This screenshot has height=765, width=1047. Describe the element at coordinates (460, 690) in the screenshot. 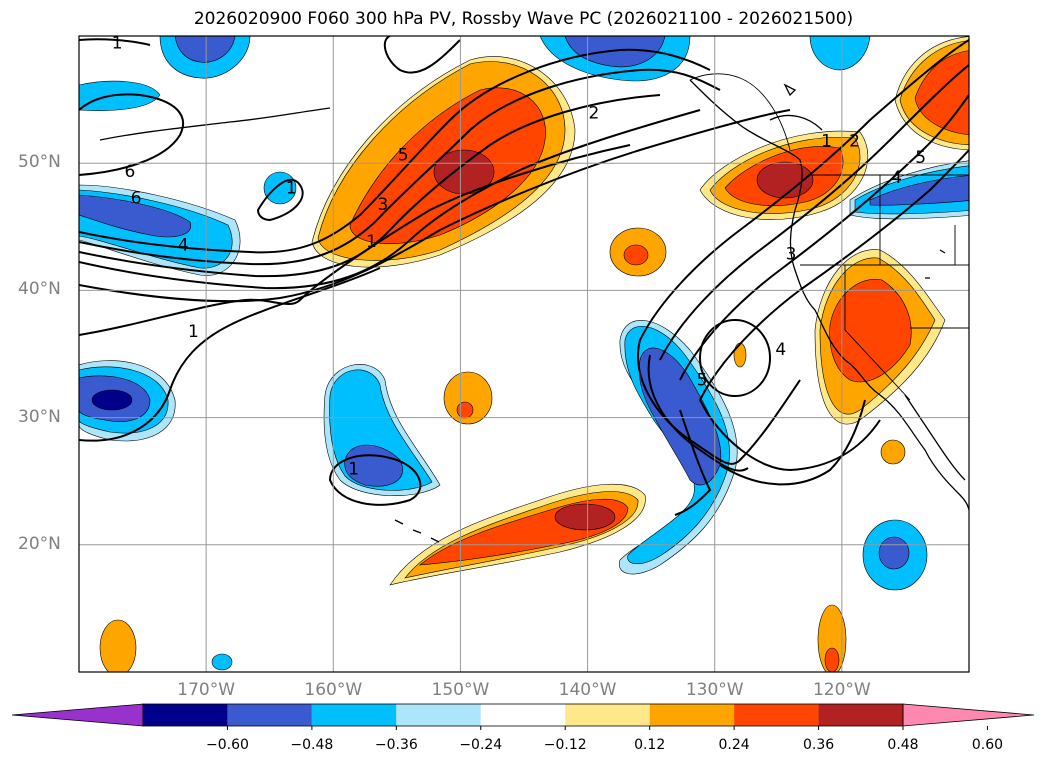

I see `lon-tick-label: 150°W` at that location.